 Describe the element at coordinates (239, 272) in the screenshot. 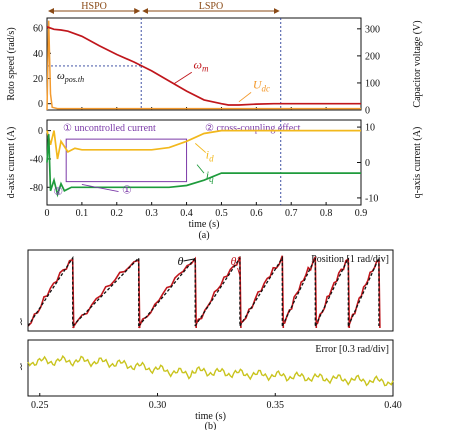

I see `series-theta-hat-pointer` at that location.